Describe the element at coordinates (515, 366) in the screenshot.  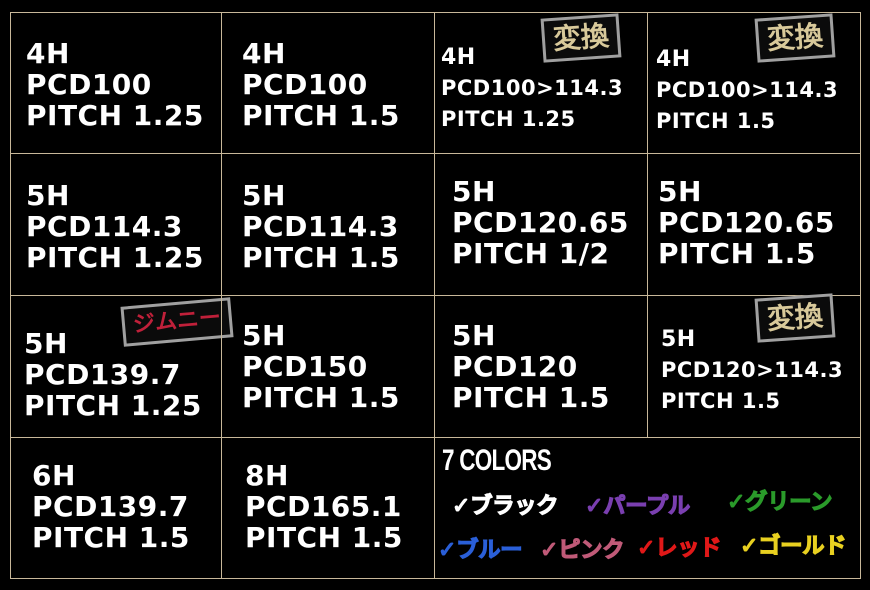
I see `pcd-value: PCD120` at that location.